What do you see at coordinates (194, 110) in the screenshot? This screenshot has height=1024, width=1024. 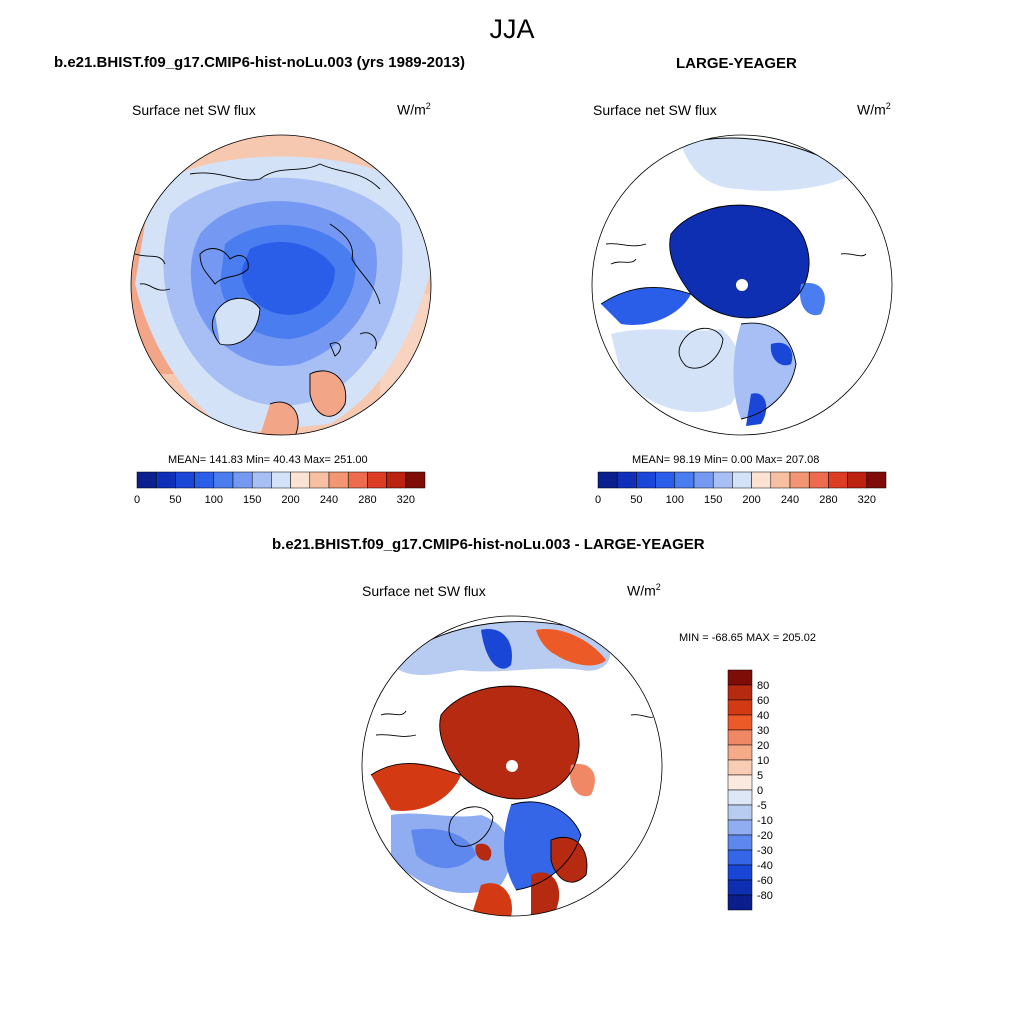 I see `left-variable-label: Surface net SW flux` at bounding box center [194, 110].